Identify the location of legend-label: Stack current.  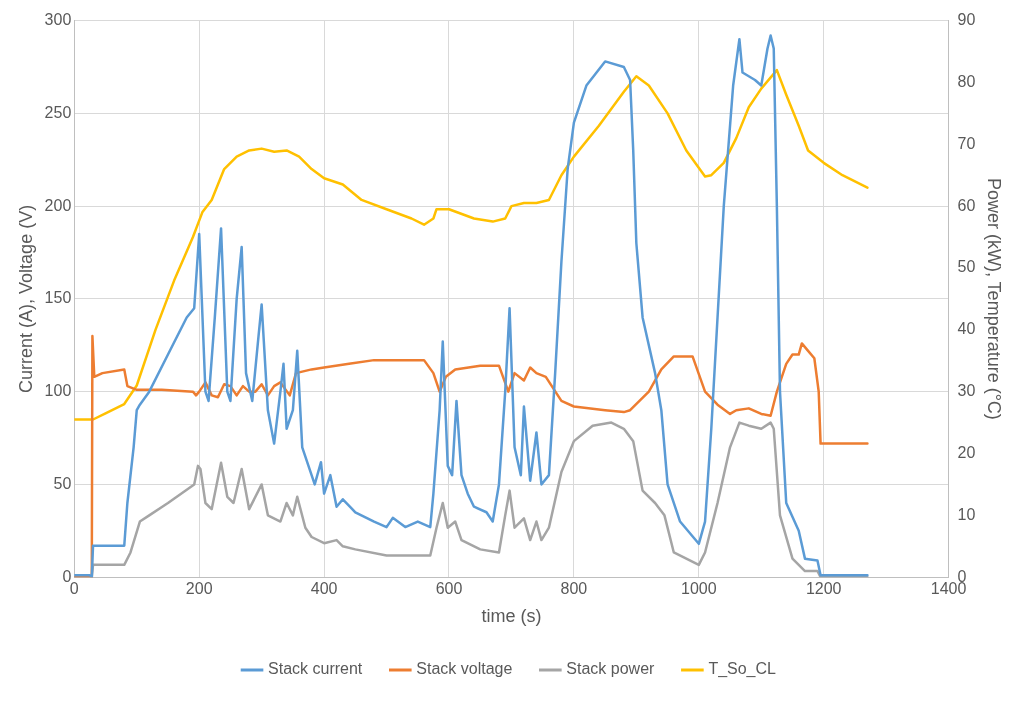
(315, 669).